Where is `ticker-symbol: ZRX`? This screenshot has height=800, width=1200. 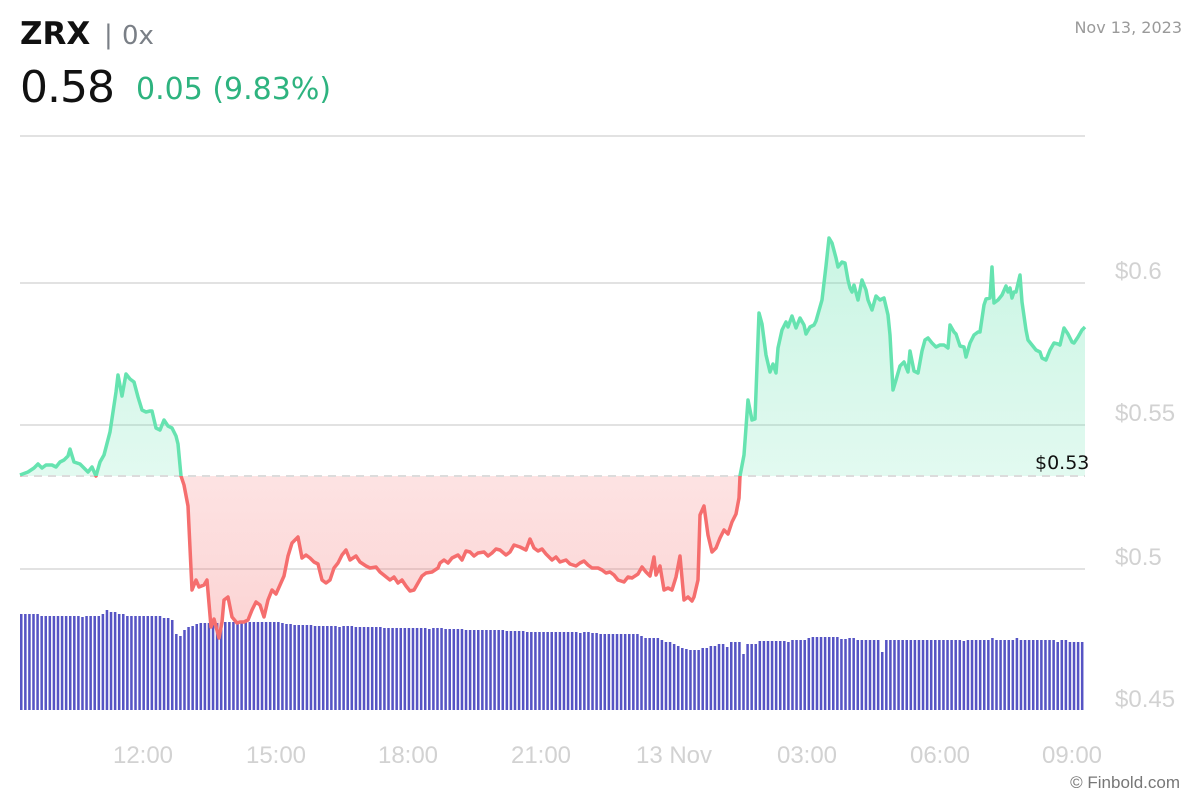
ticker-symbol: ZRX is located at coordinates (55, 34).